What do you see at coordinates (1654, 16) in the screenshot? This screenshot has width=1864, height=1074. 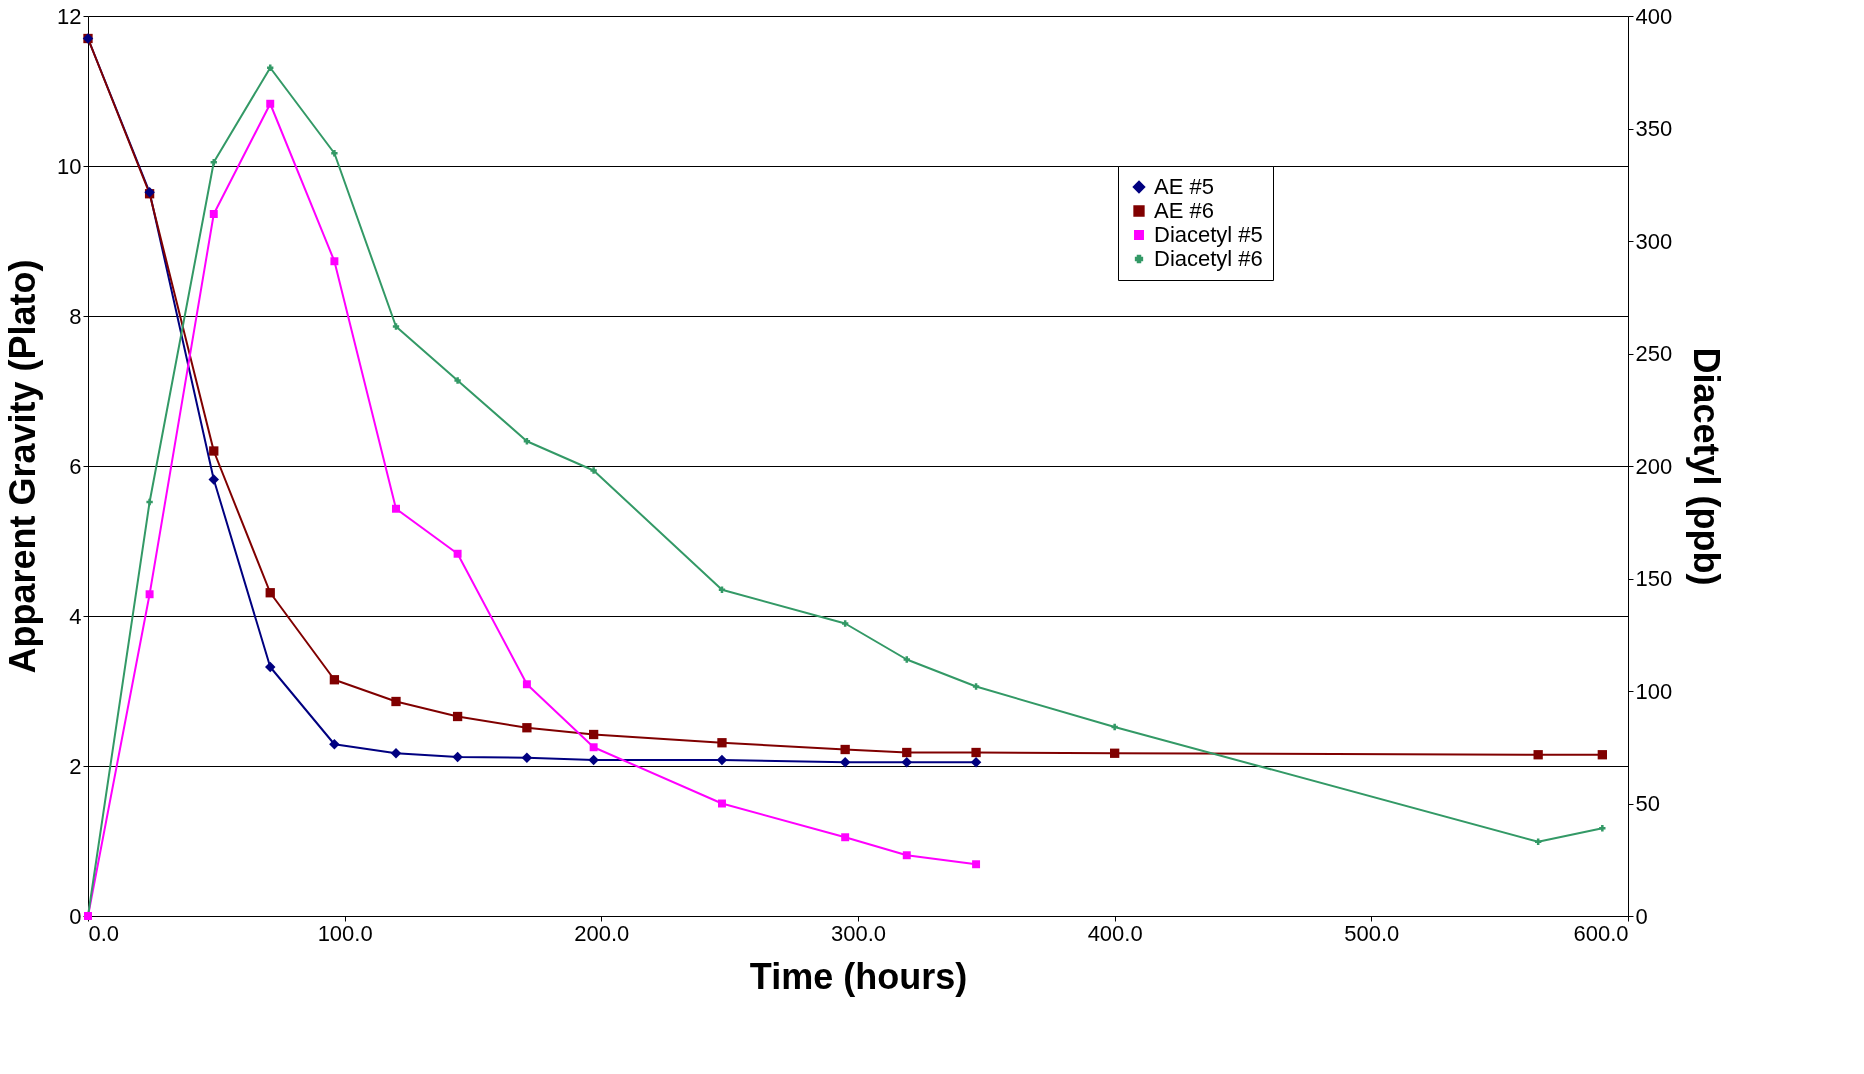 I see `y2-tick-label: 400` at bounding box center [1654, 16].